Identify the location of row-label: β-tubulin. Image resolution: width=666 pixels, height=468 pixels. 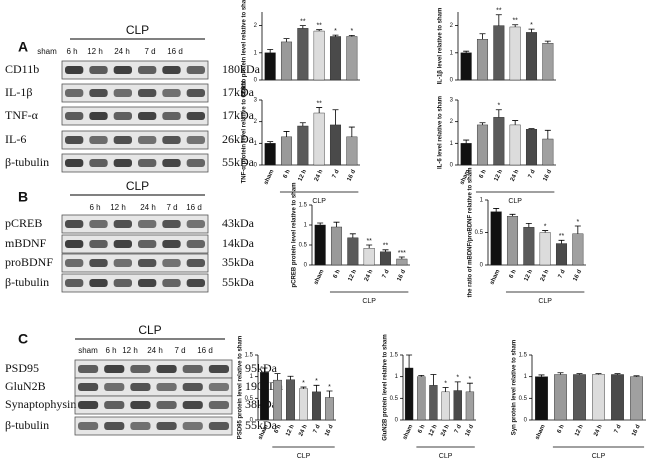
(27, 425).